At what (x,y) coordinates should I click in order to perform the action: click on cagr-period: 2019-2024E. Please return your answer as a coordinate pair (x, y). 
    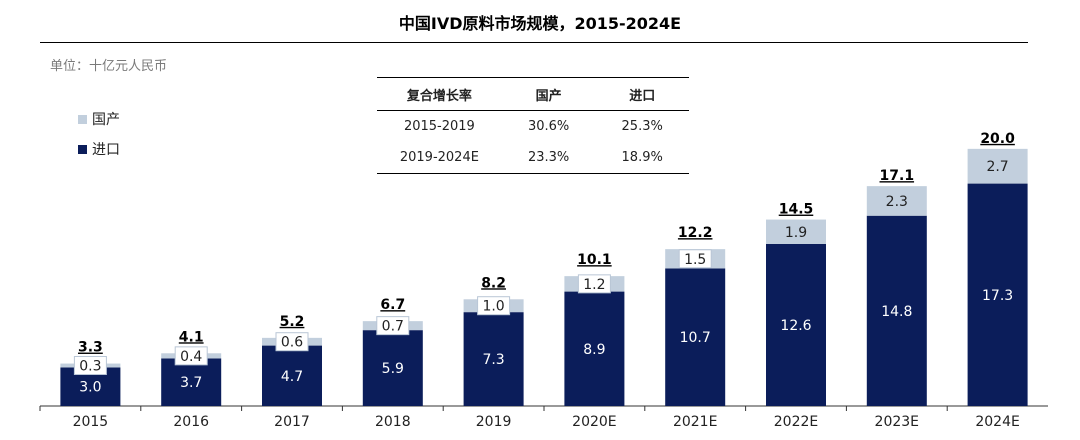
    Looking at the image, I should click on (439, 158).